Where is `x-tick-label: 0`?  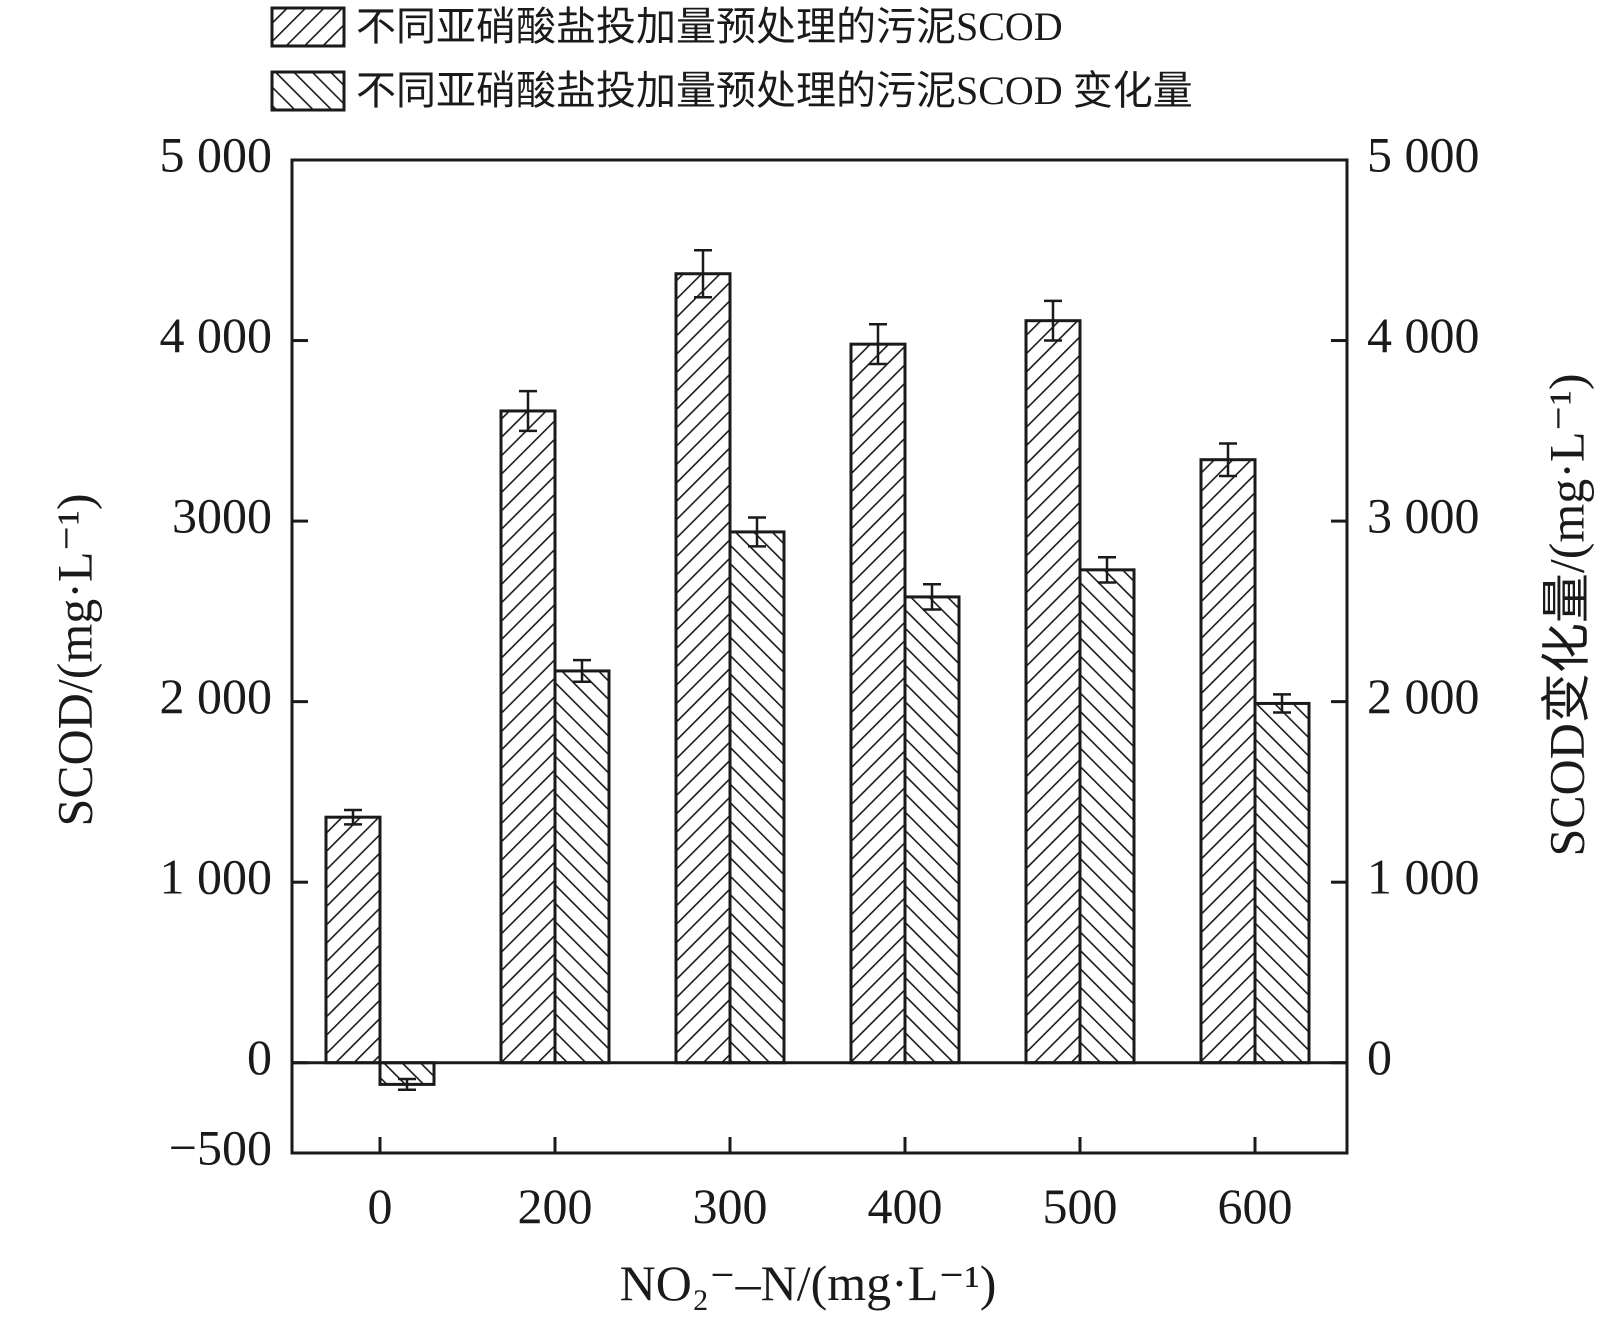
x-tick-label: 0 is located at coordinates (380, 1206).